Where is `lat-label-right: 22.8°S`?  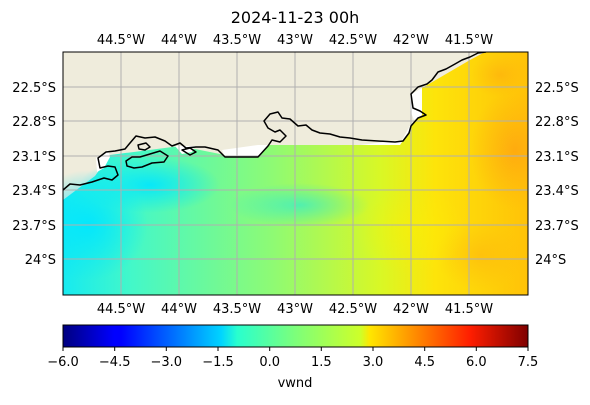
lat-label-right: 22.8°S is located at coordinates (557, 122).